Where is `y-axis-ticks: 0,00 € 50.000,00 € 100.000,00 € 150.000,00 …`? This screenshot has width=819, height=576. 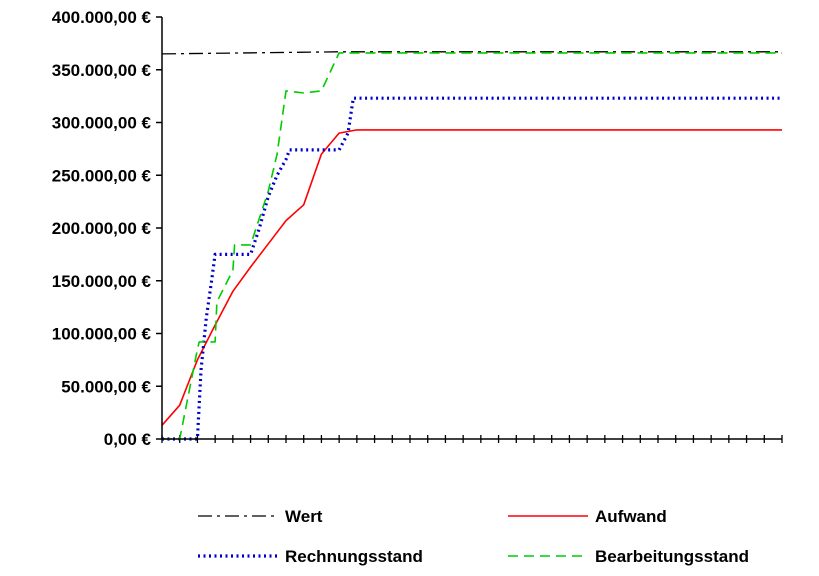 y-axis-ticks: 0,00 € 50.000,00 € 100.000,00 € 150.000,00 … is located at coordinates (107, 228).